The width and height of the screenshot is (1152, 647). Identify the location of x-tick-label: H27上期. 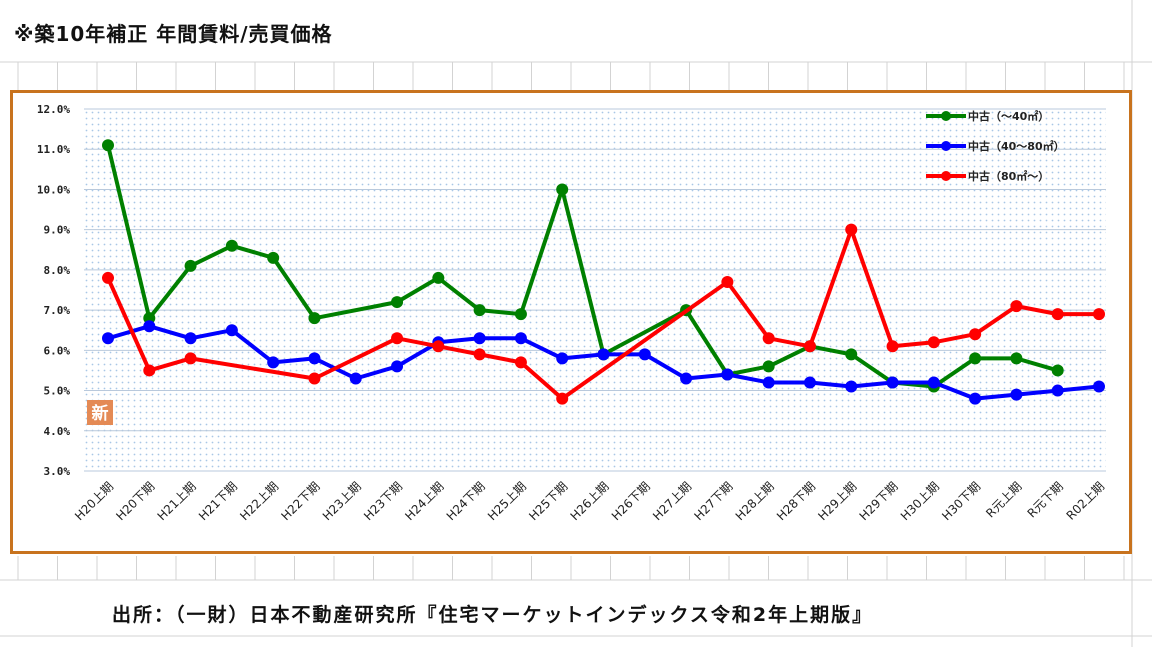
(672, 501).